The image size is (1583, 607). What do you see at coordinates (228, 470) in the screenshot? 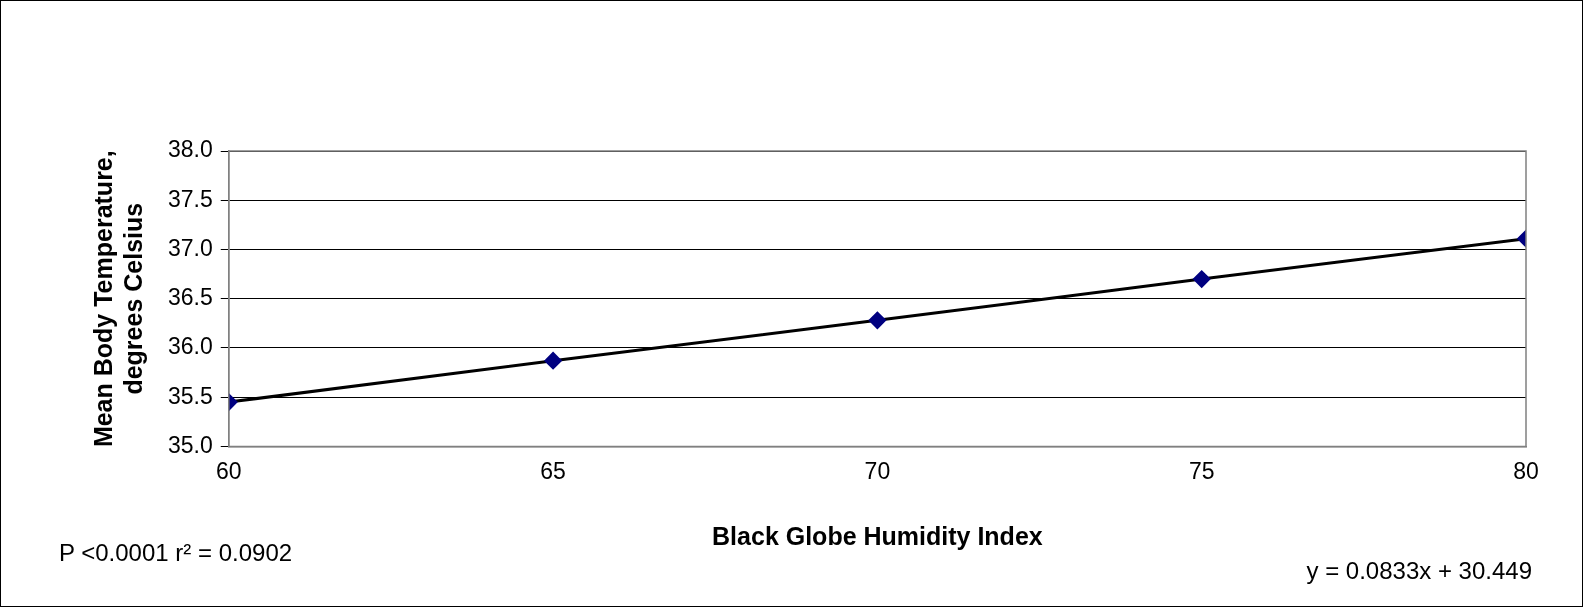
I see `x-tick-label: 60` at bounding box center [228, 470].